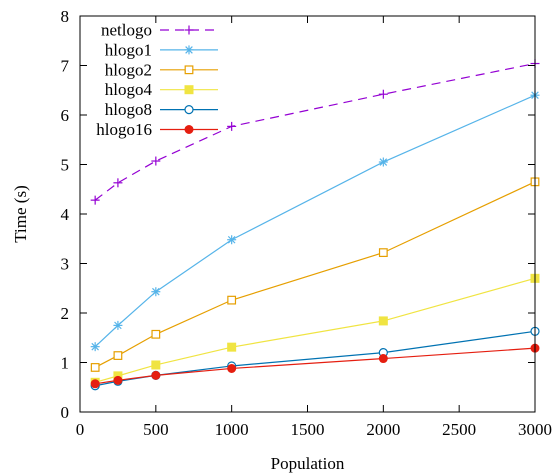 Image resolution: width=560 pixels, height=474 pixels. What do you see at coordinates (65, 363) in the screenshot?
I see `y-tick-label: 1` at bounding box center [65, 363].